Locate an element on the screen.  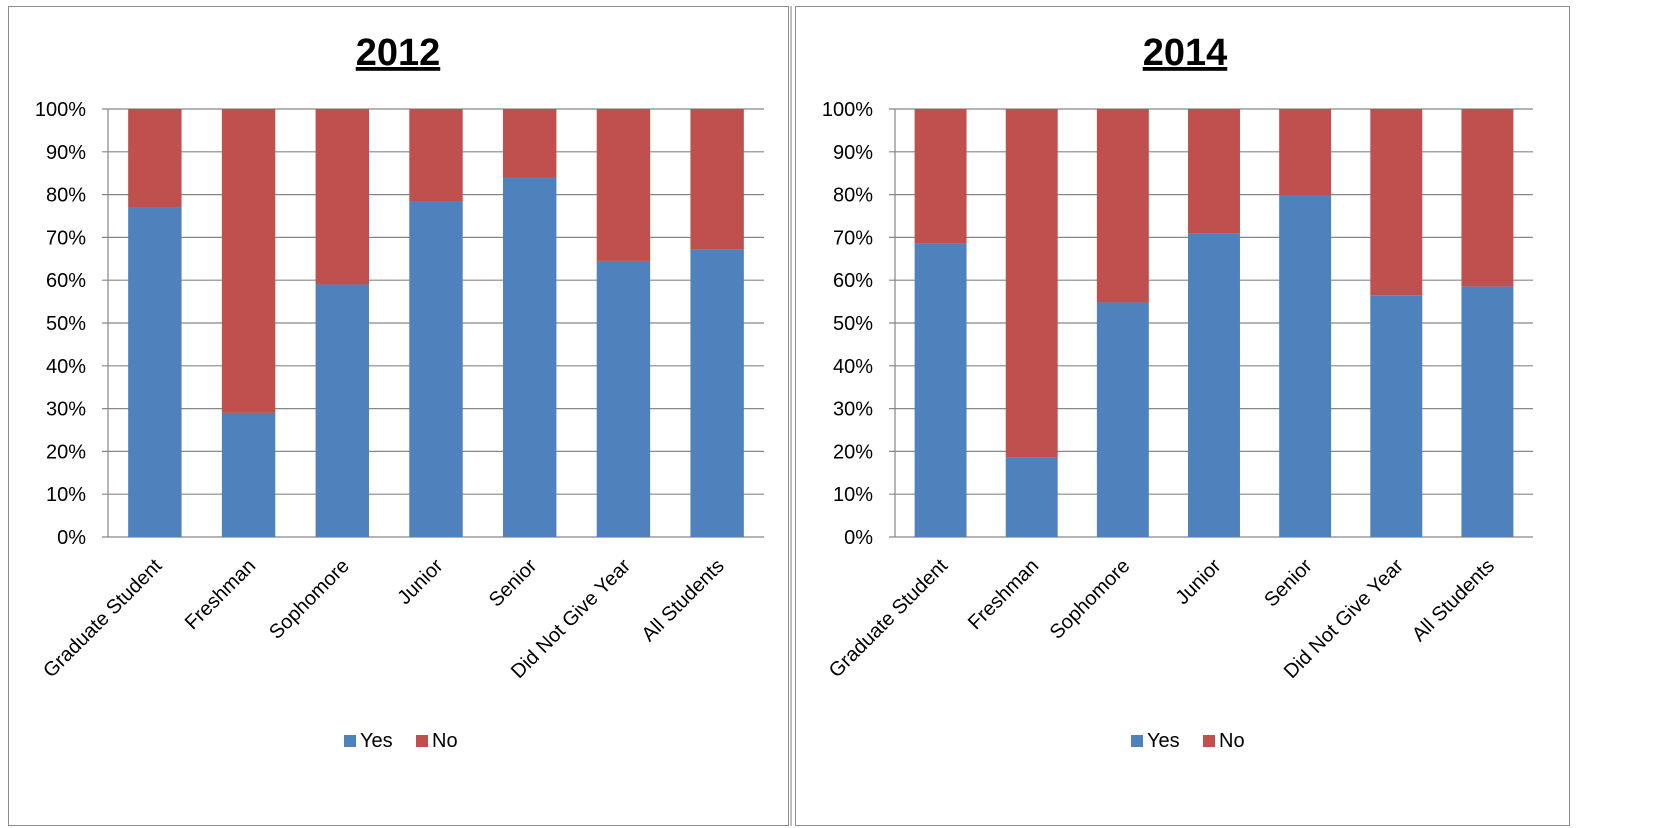
panel-divider is located at coordinates (791, 416).